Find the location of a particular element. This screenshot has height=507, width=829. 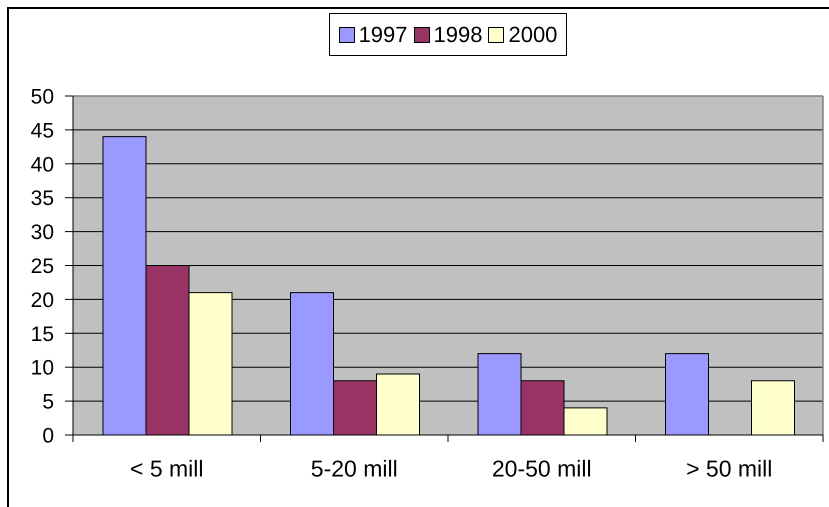

legend-label: 1997 is located at coordinates (383, 34).